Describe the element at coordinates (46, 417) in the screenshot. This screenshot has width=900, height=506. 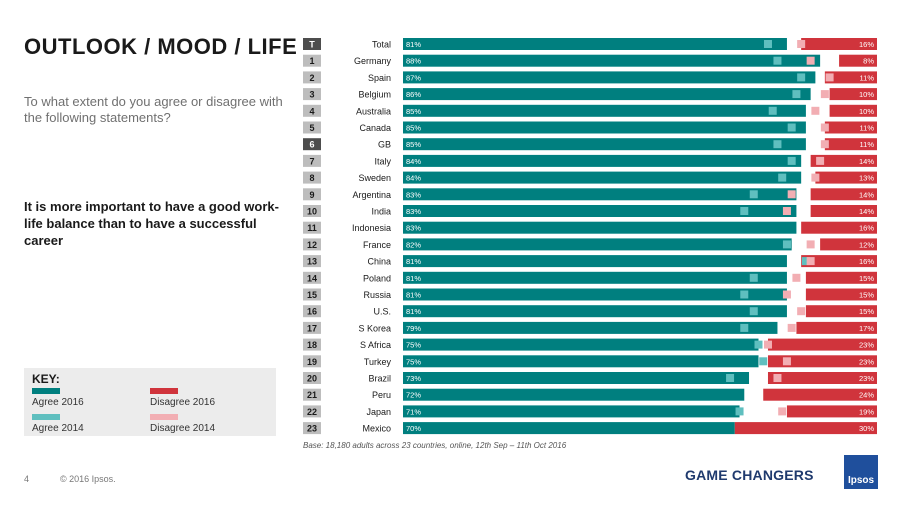
I see `key-swatch-agree-2014` at that location.